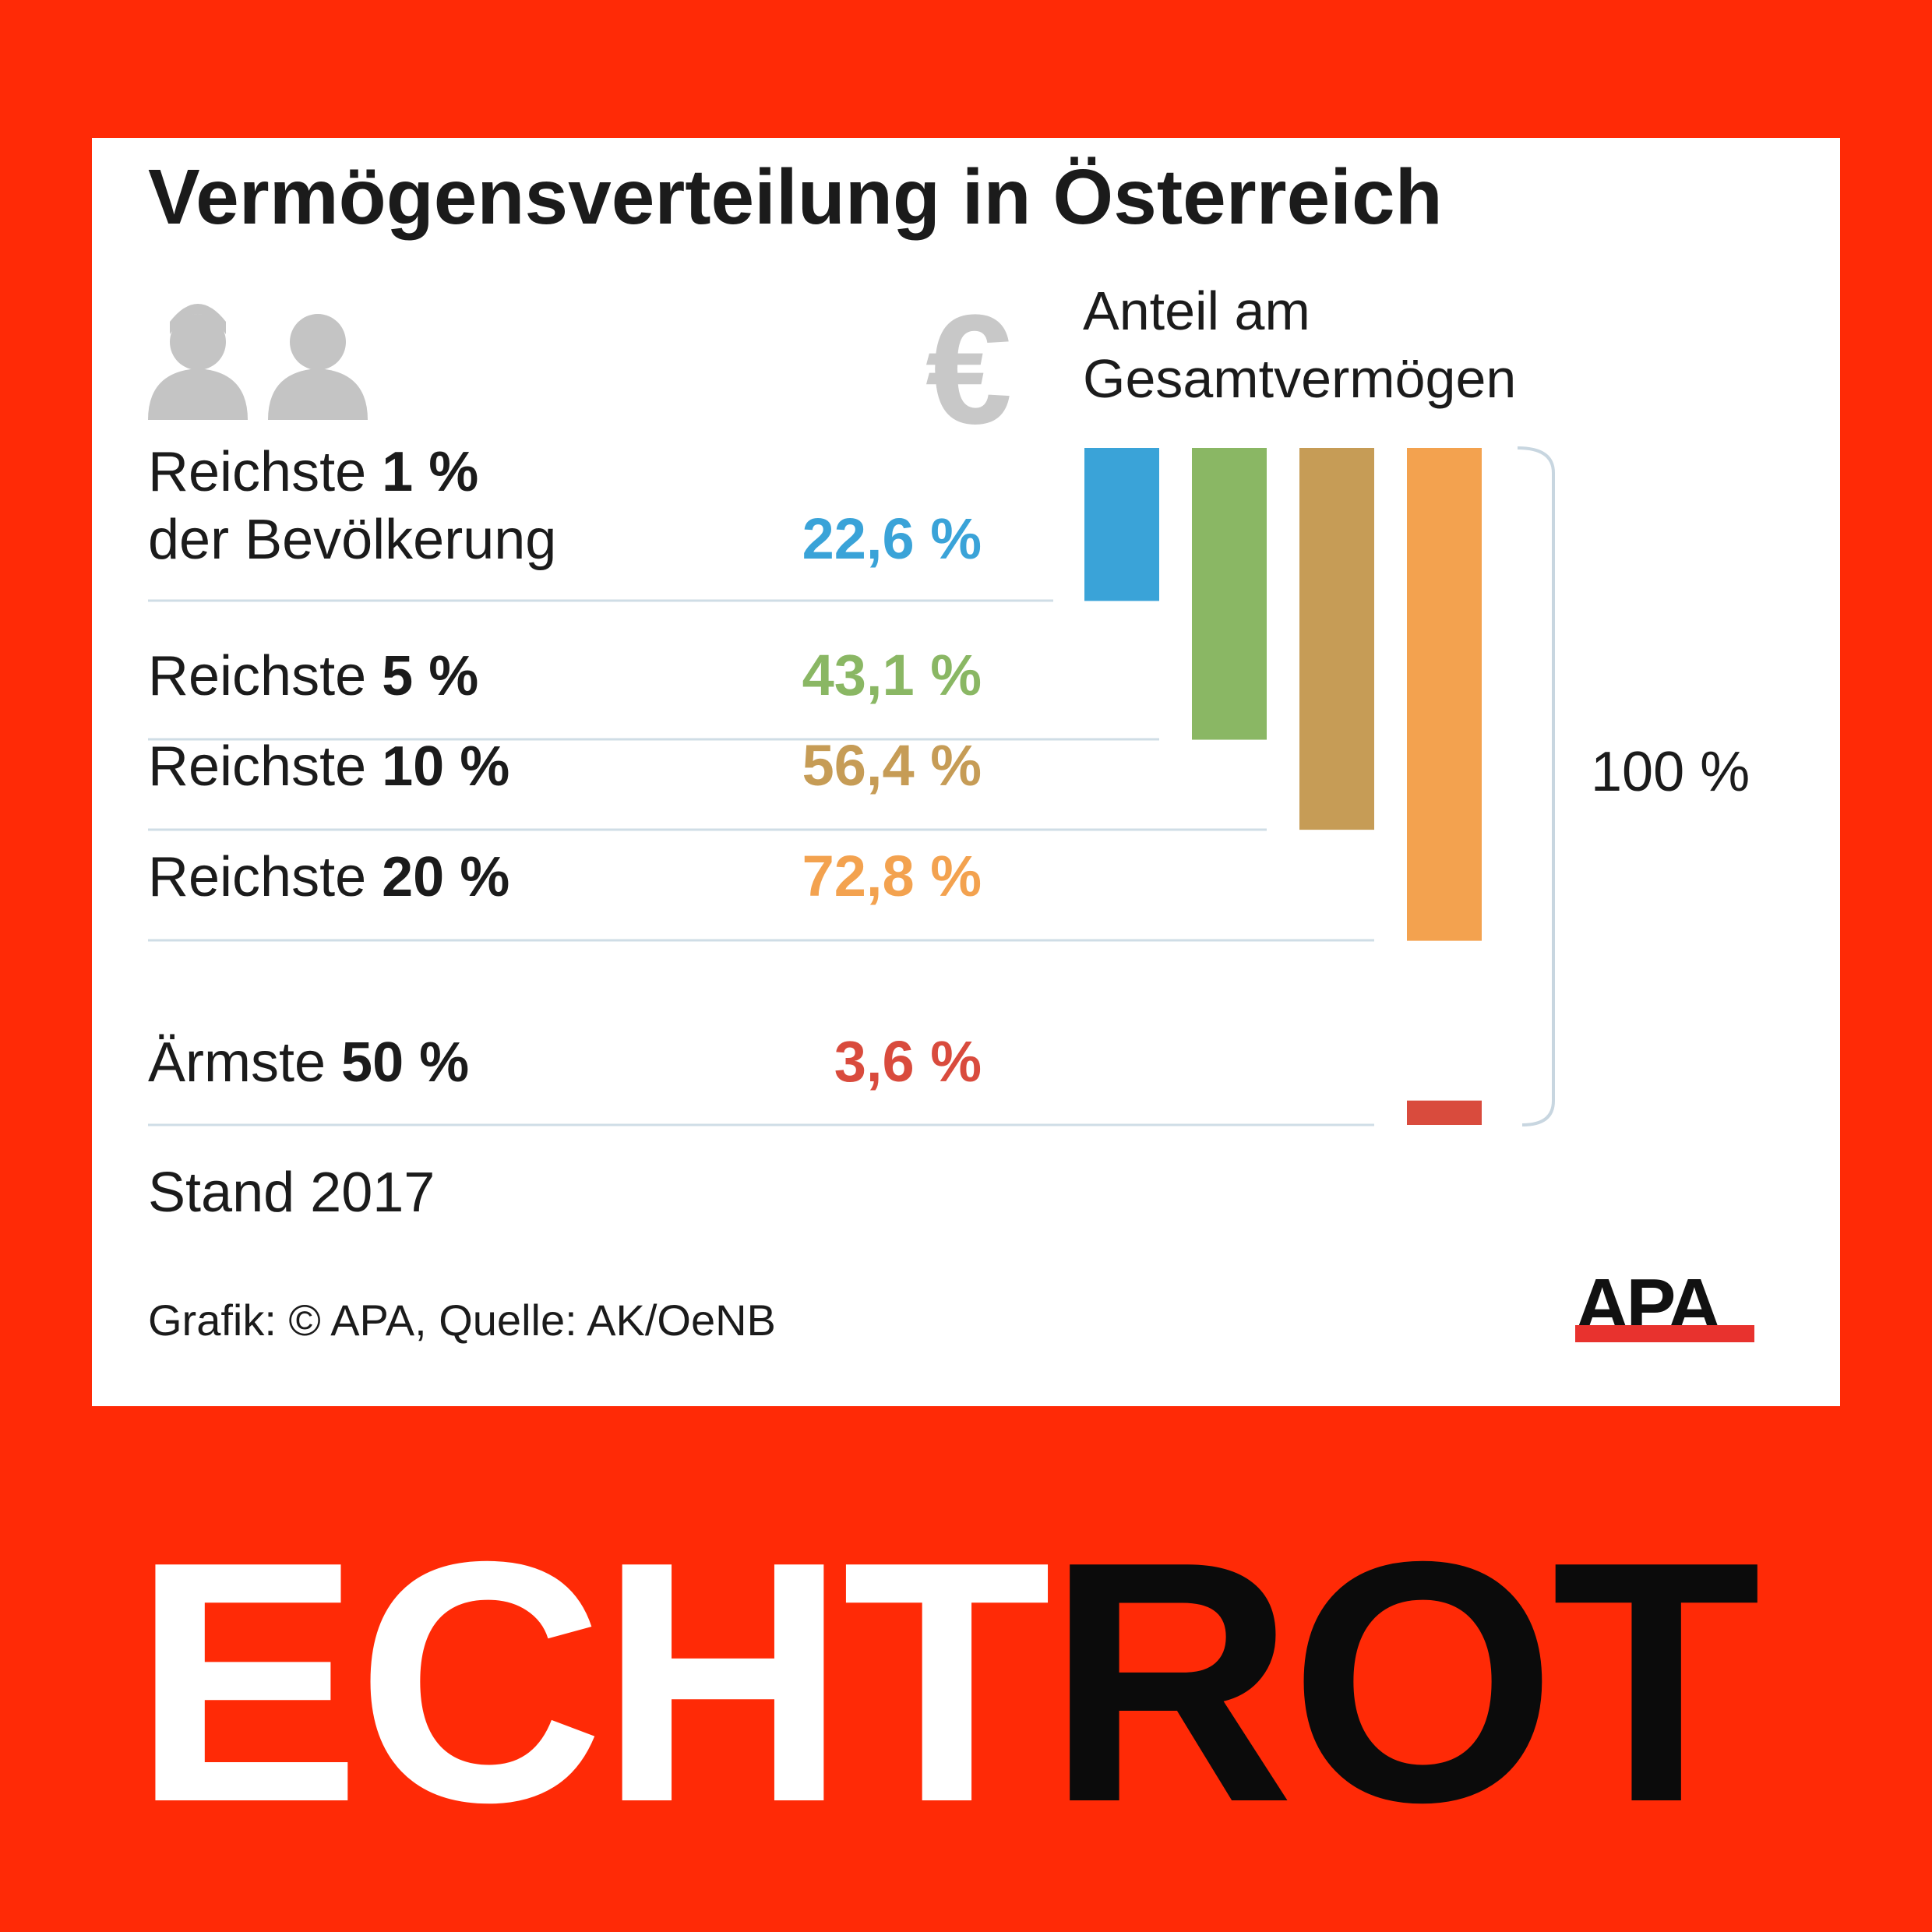 This screenshot has width=1932, height=1932. Describe the element at coordinates (892, 876) in the screenshot. I see `value-label: 72,8 %` at that location.